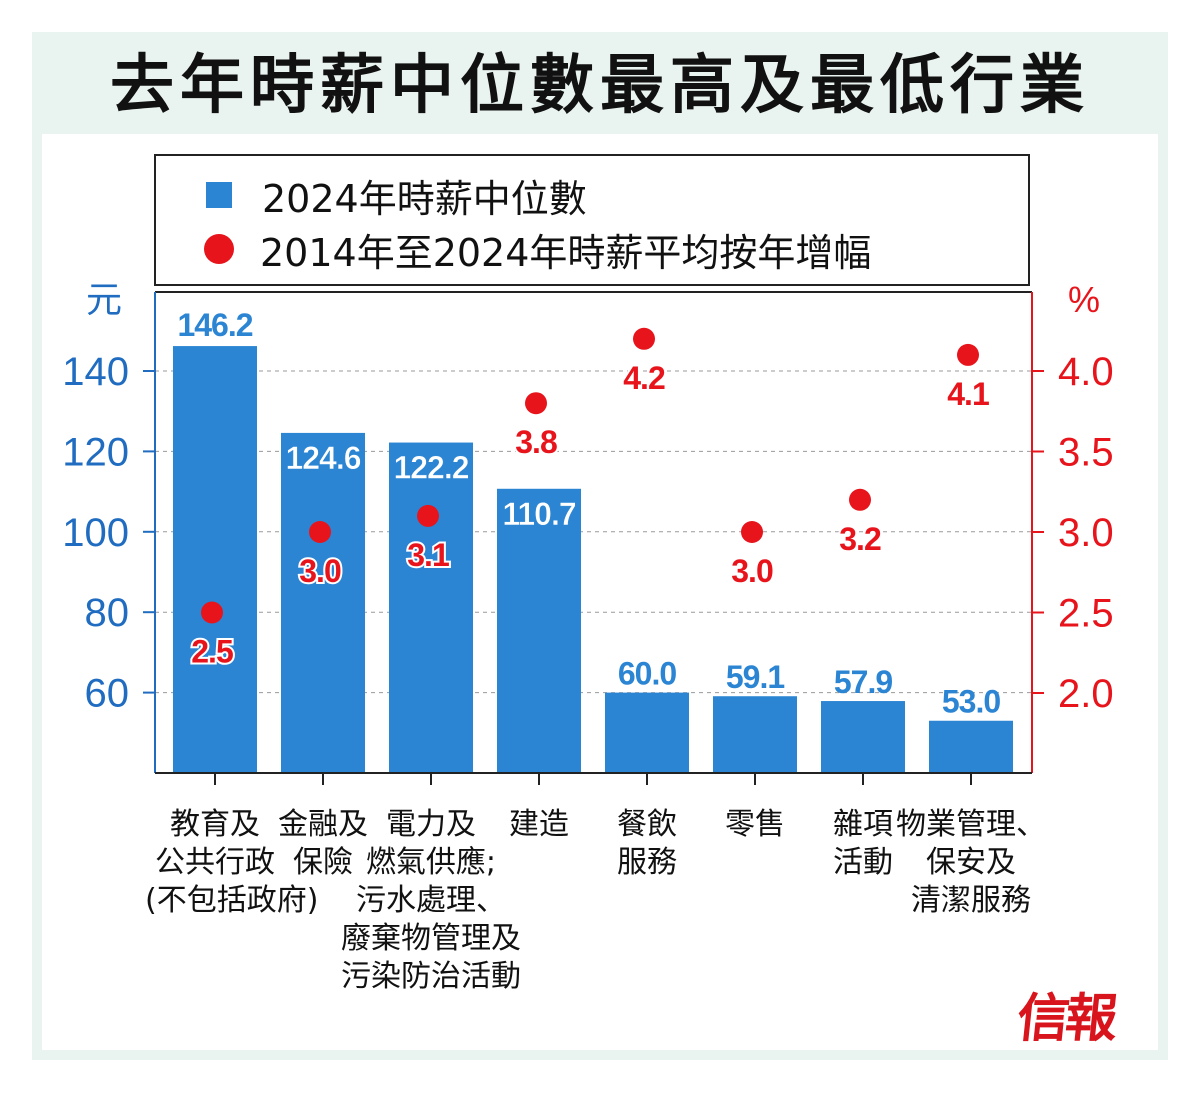  I want to click on bar-value-label: 53.0, so click(971, 702).